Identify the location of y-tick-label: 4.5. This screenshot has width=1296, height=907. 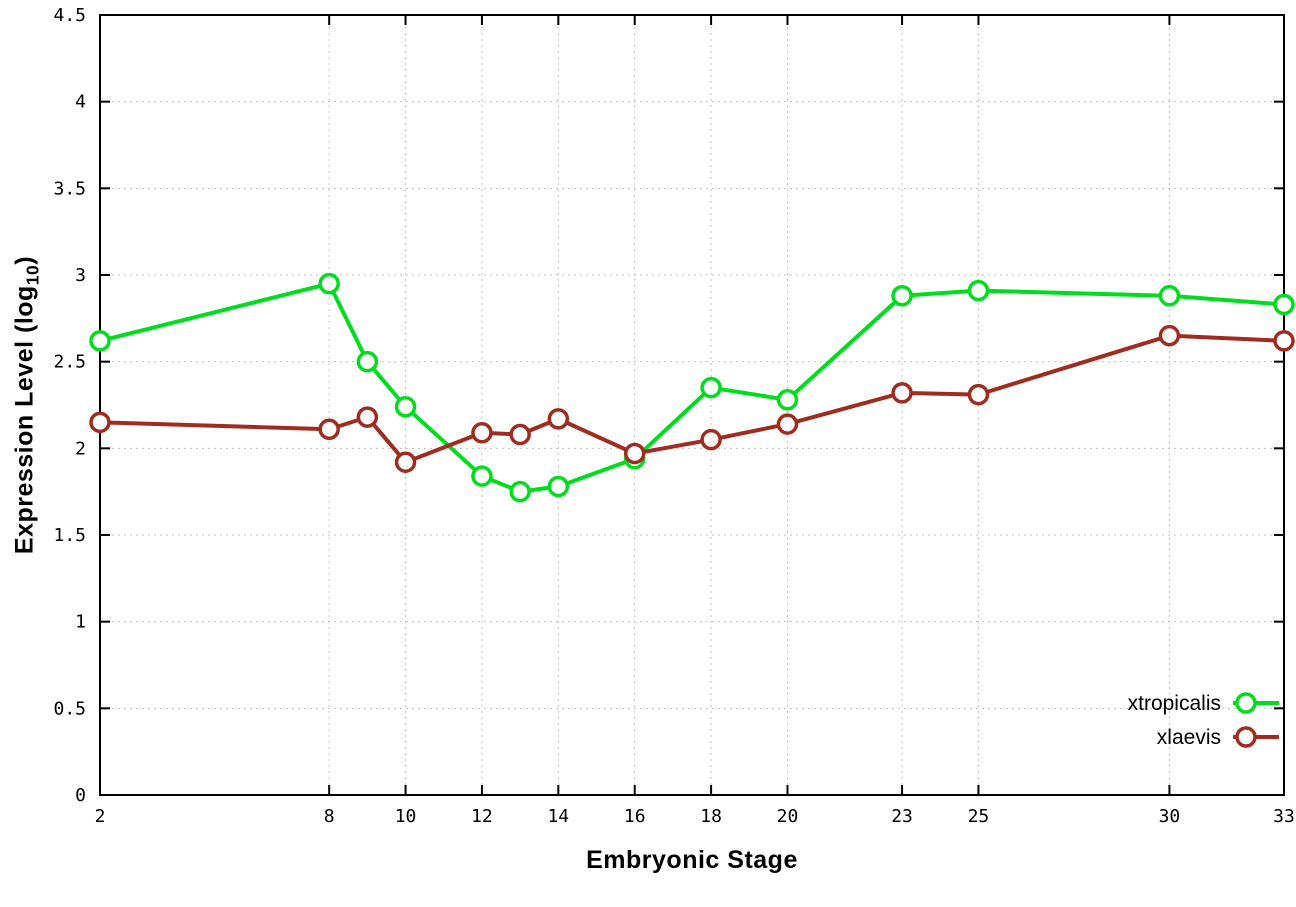
(69, 15).